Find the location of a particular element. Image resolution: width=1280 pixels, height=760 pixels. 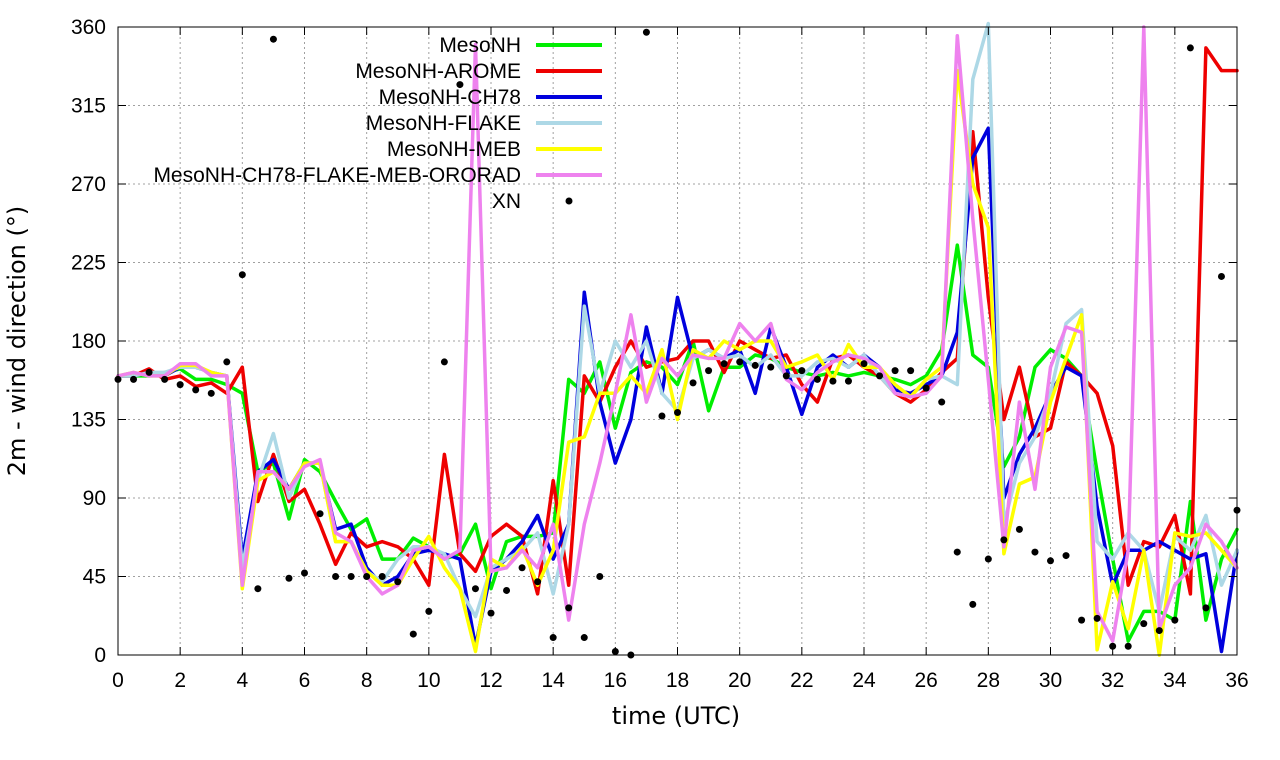

x-tick-label: 8 is located at coordinates (367, 680).